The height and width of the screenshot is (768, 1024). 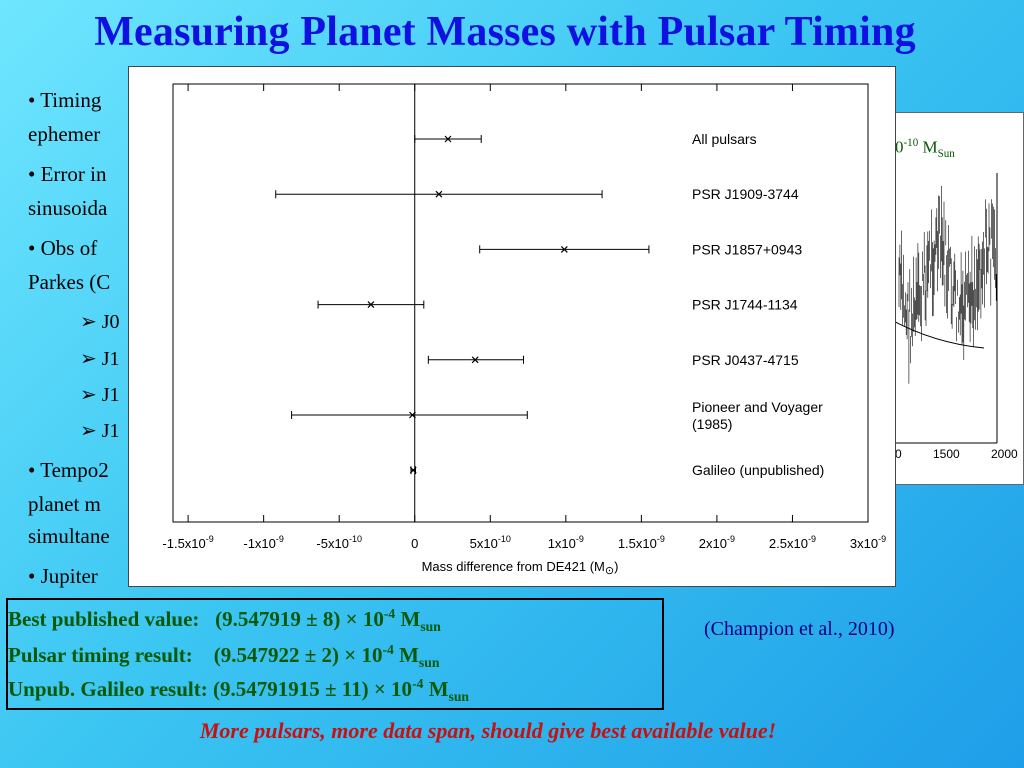 I want to click on result-best-published-sub: sun, so click(x=430, y=627).